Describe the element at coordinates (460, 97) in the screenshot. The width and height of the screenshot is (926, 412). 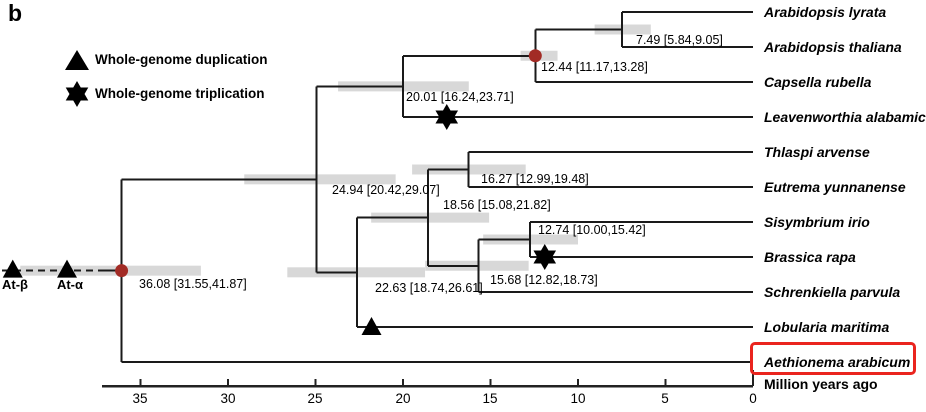
I see `node-age-label-20-01: 20.01 [16.24,23.71]` at that location.